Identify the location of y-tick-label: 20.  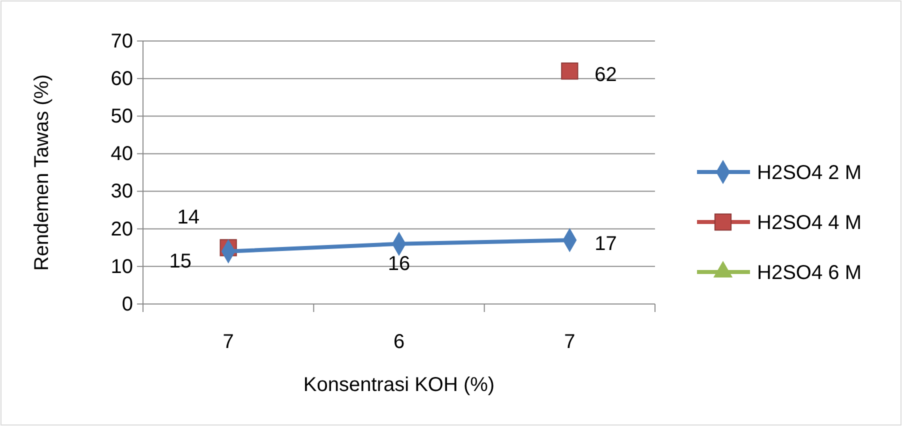
(121, 229).